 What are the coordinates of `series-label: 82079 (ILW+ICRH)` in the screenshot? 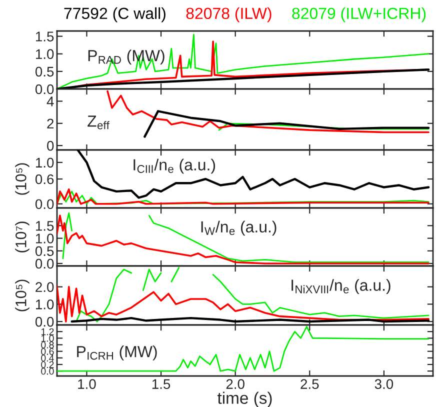 It's located at (359, 14).